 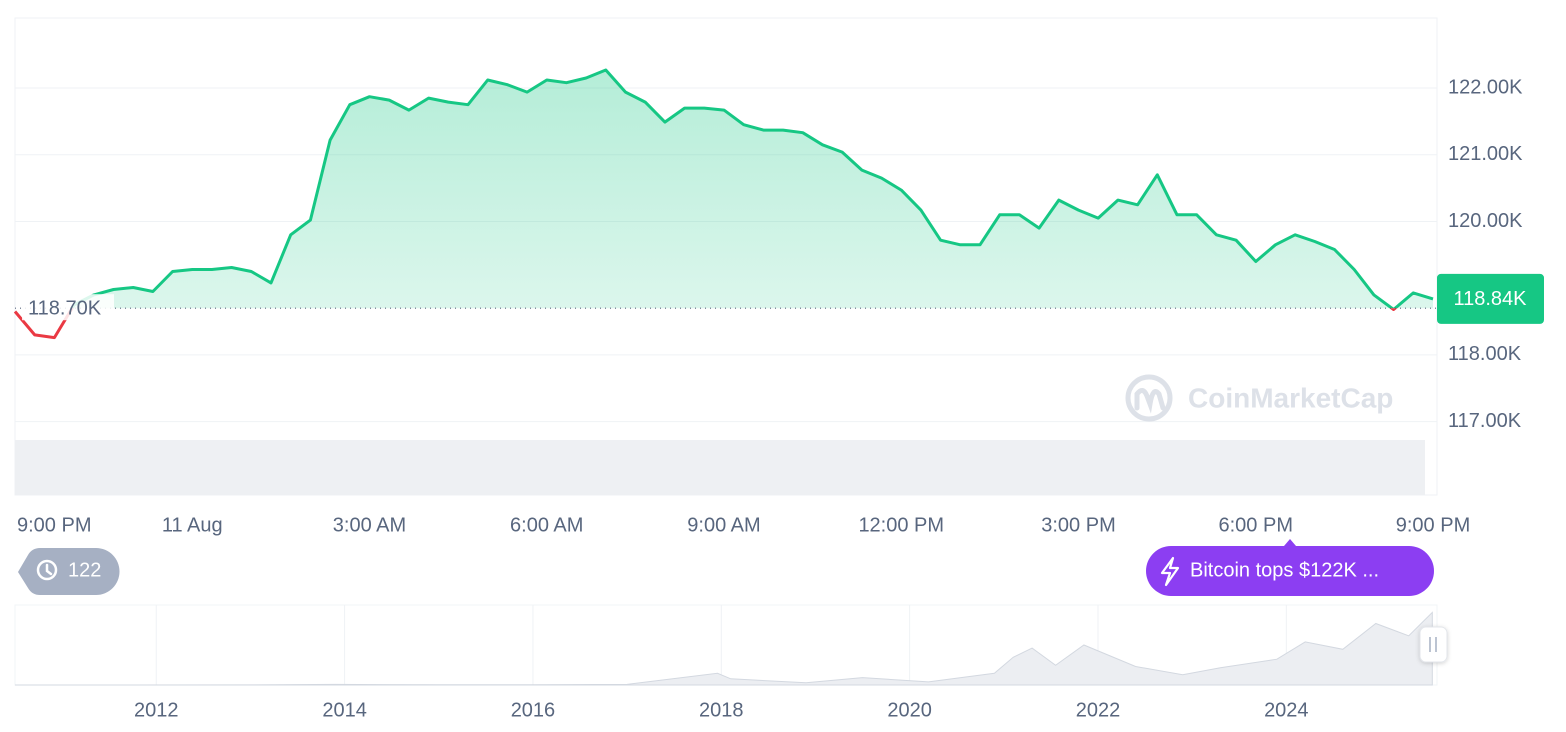 What do you see at coordinates (65, 308) in the screenshot?
I see `reference-label: 118.70K` at bounding box center [65, 308].